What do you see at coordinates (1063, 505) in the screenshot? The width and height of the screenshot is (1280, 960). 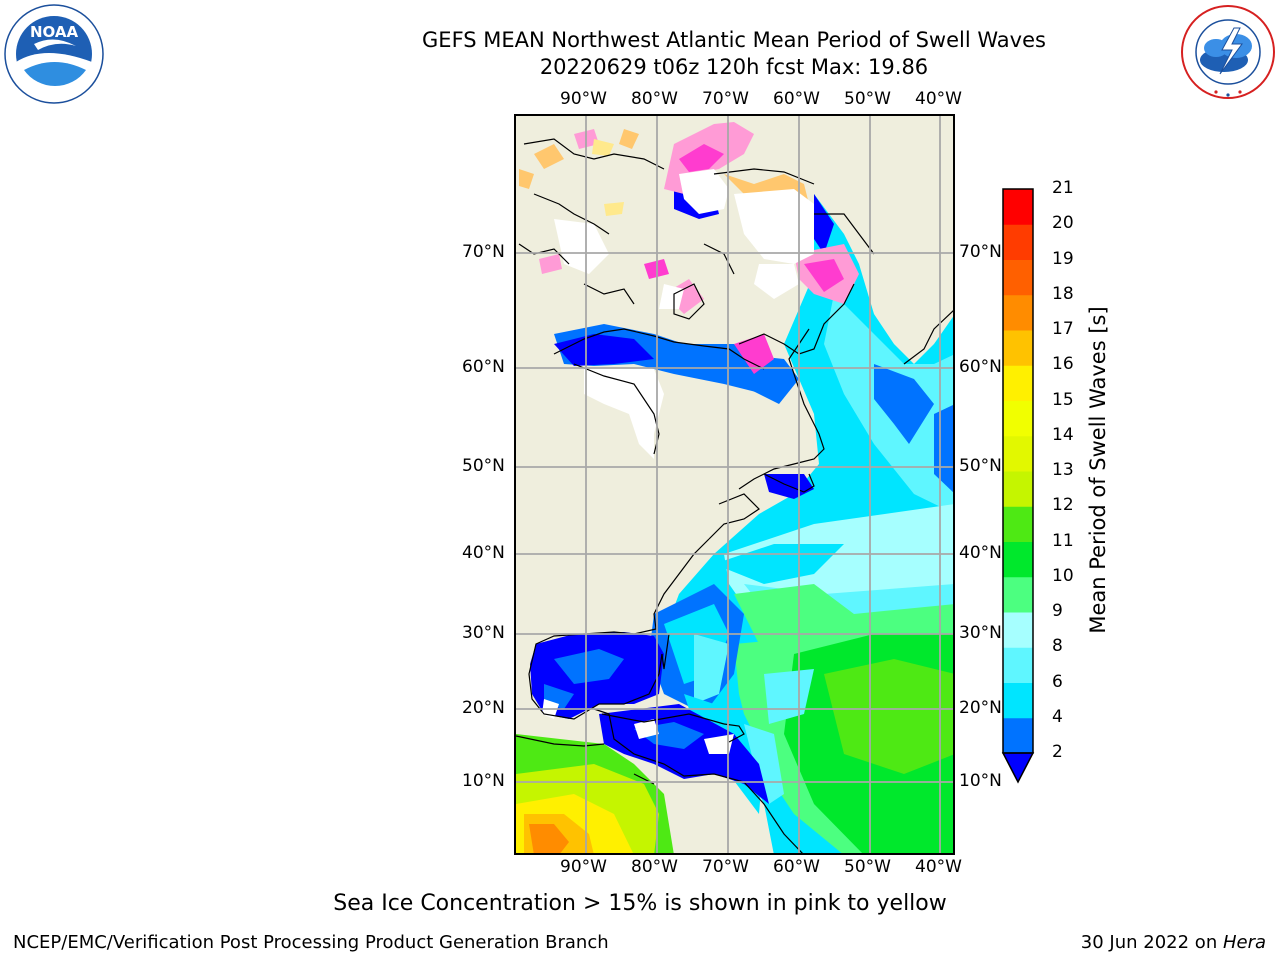 I see `colorbar-tick-label: 12` at bounding box center [1063, 505].